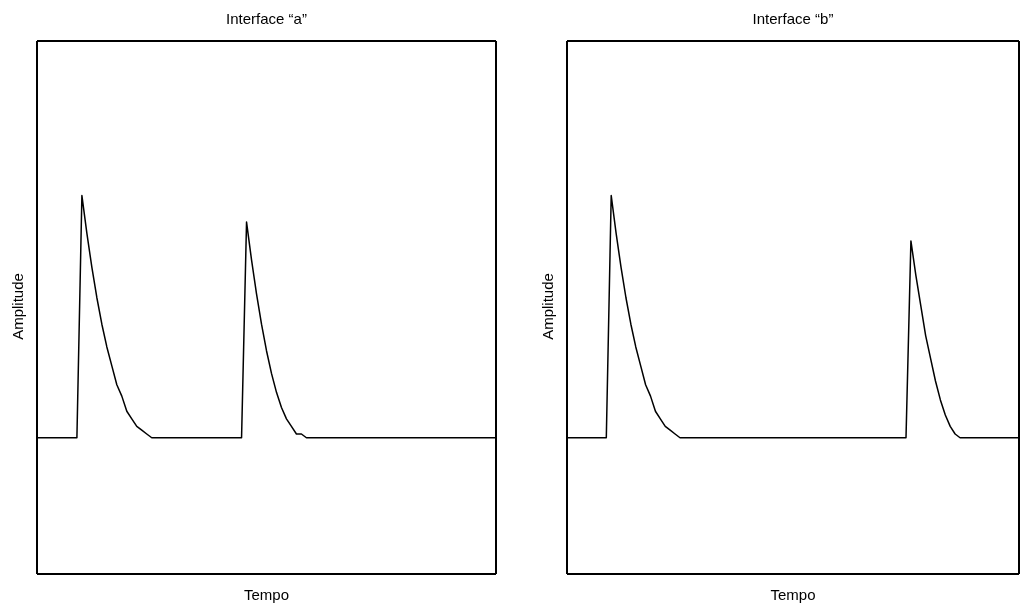  I want to click on chart-title: Interface “a”, so click(266, 18).